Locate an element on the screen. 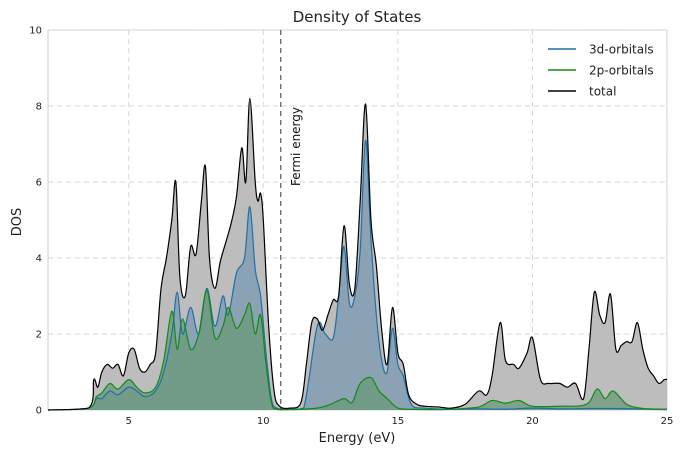 This screenshot has width=682, height=455. x-tick-label: 25 is located at coordinates (667, 421).